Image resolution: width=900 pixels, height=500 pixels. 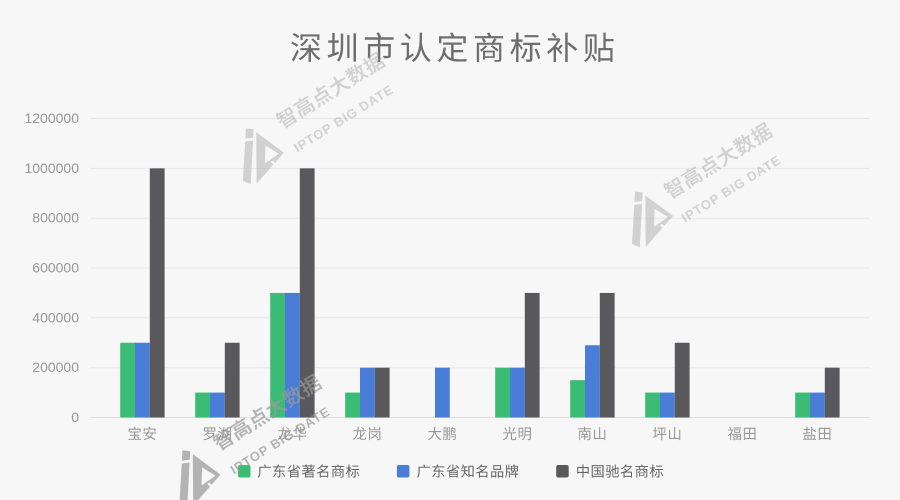 What do you see at coordinates (55, 218) in the screenshot?
I see `svg-text: 800000` at bounding box center [55, 218].